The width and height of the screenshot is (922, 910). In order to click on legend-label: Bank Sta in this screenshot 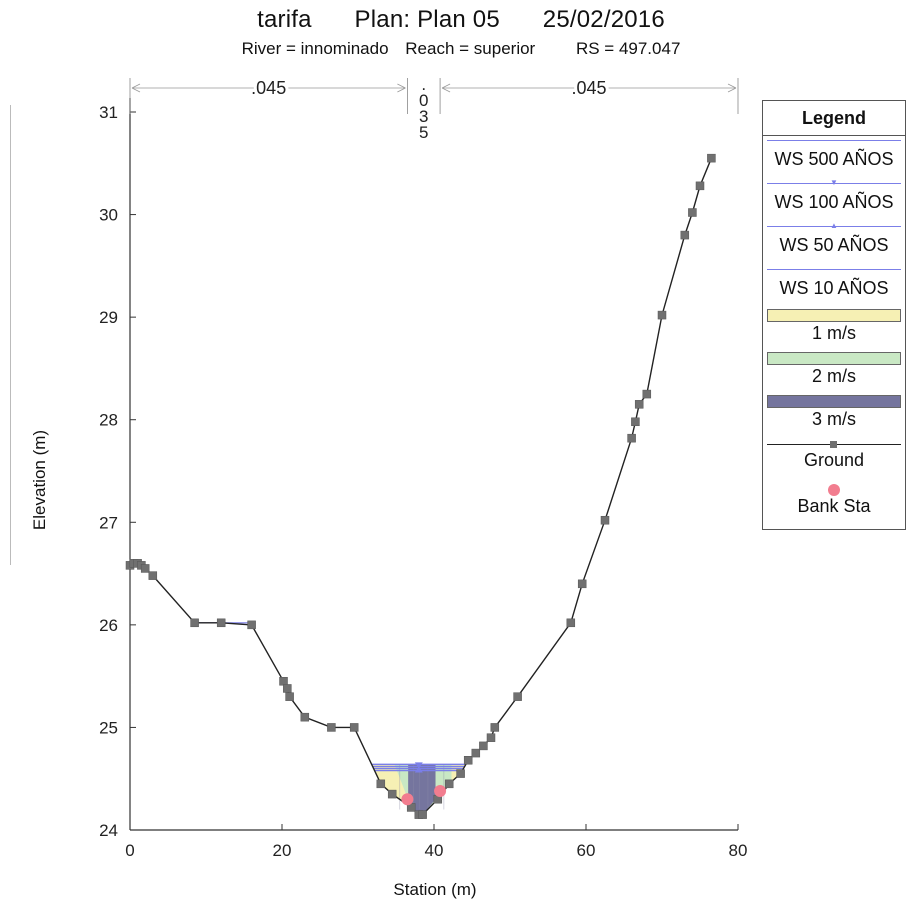, I will do `click(834, 506)`.